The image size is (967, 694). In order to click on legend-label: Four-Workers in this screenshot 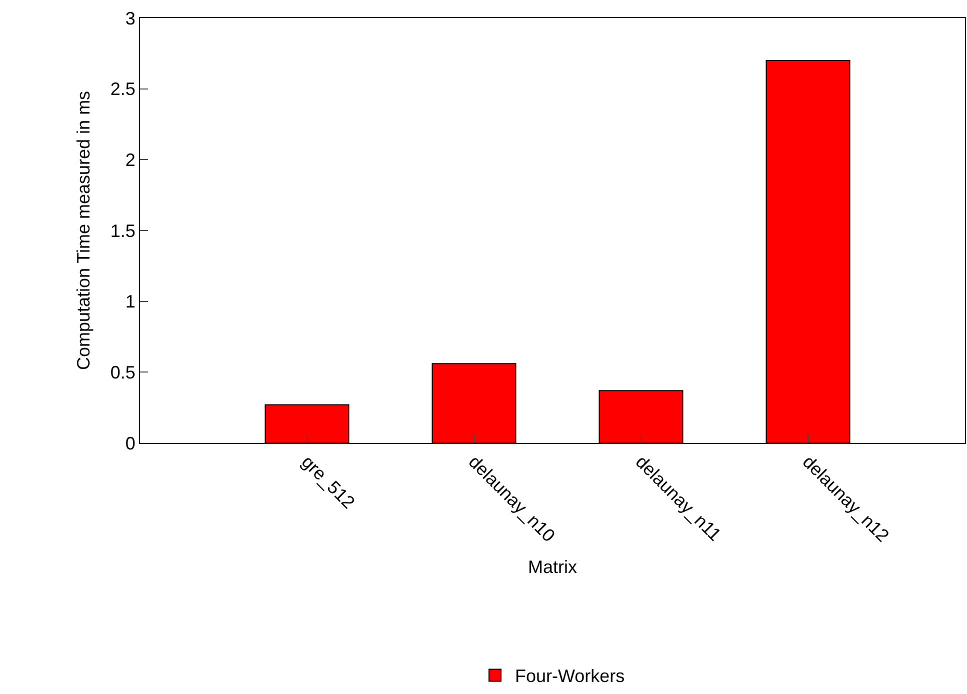, I will do `click(570, 676)`.